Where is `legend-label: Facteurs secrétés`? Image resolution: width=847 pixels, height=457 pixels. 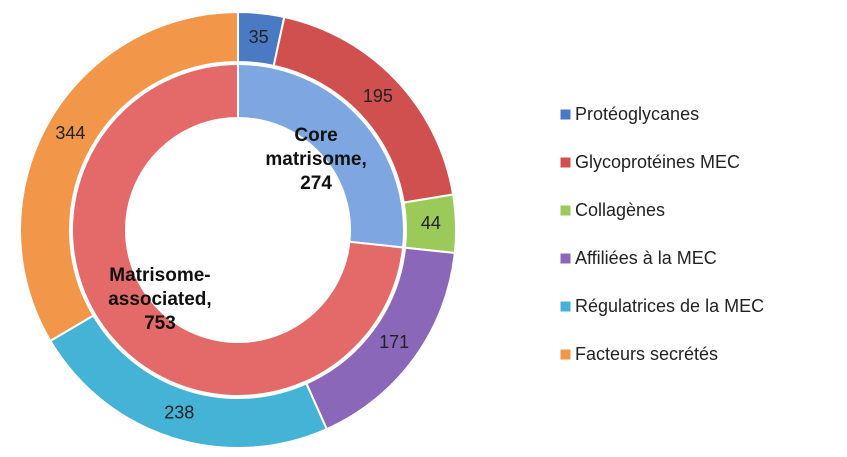
legend-label: Facteurs secrétés is located at coordinates (646, 354).